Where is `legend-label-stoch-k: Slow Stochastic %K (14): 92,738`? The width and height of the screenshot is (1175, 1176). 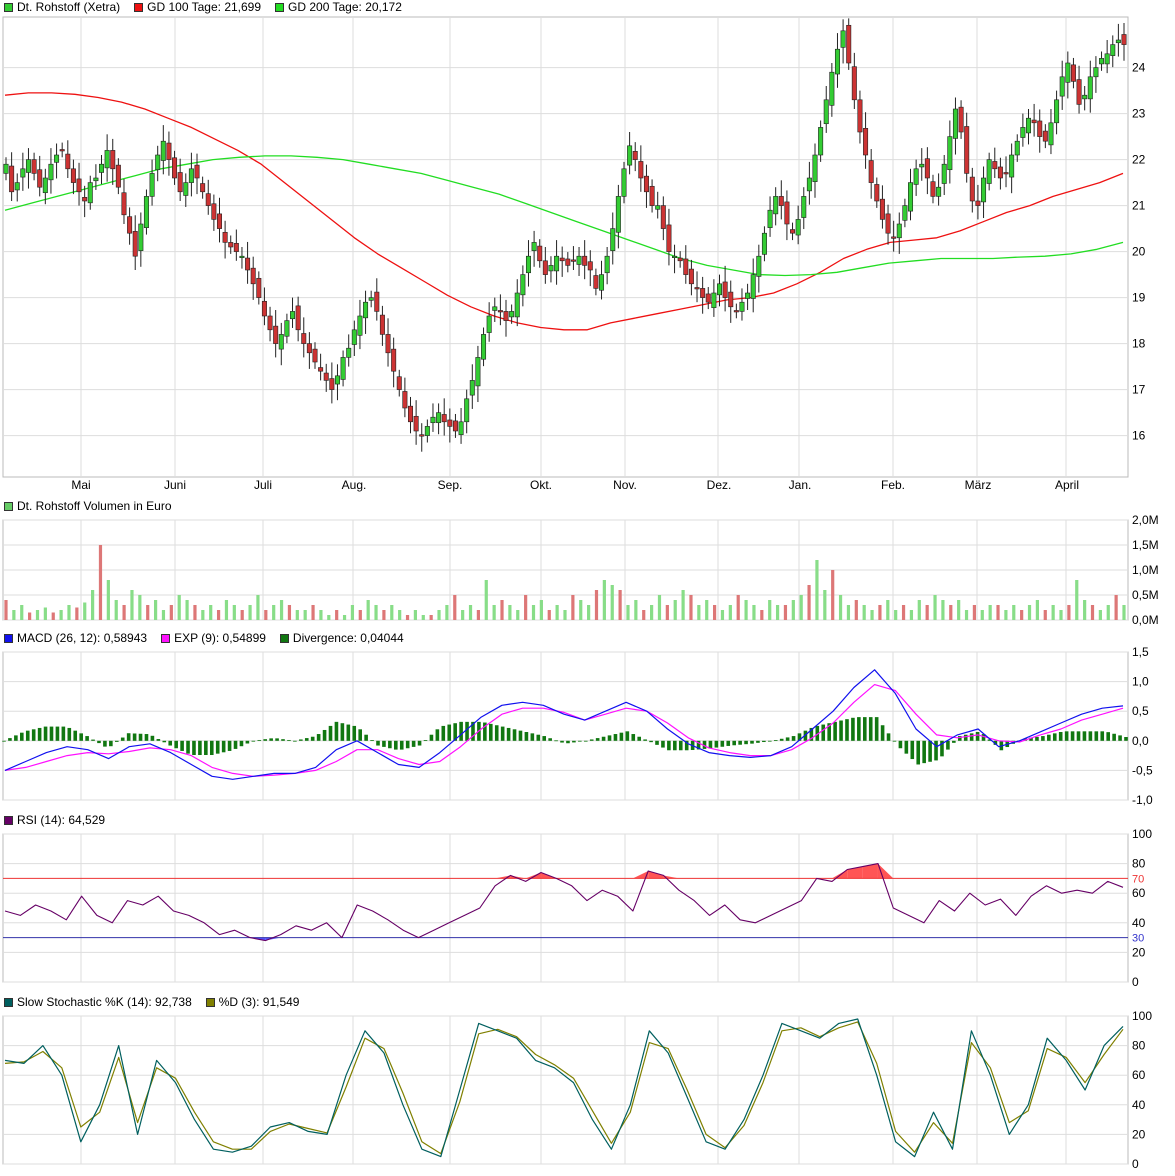
legend-label-stoch-k: Slow Stochastic %K (14): 92,738 is located at coordinates (104, 1002).